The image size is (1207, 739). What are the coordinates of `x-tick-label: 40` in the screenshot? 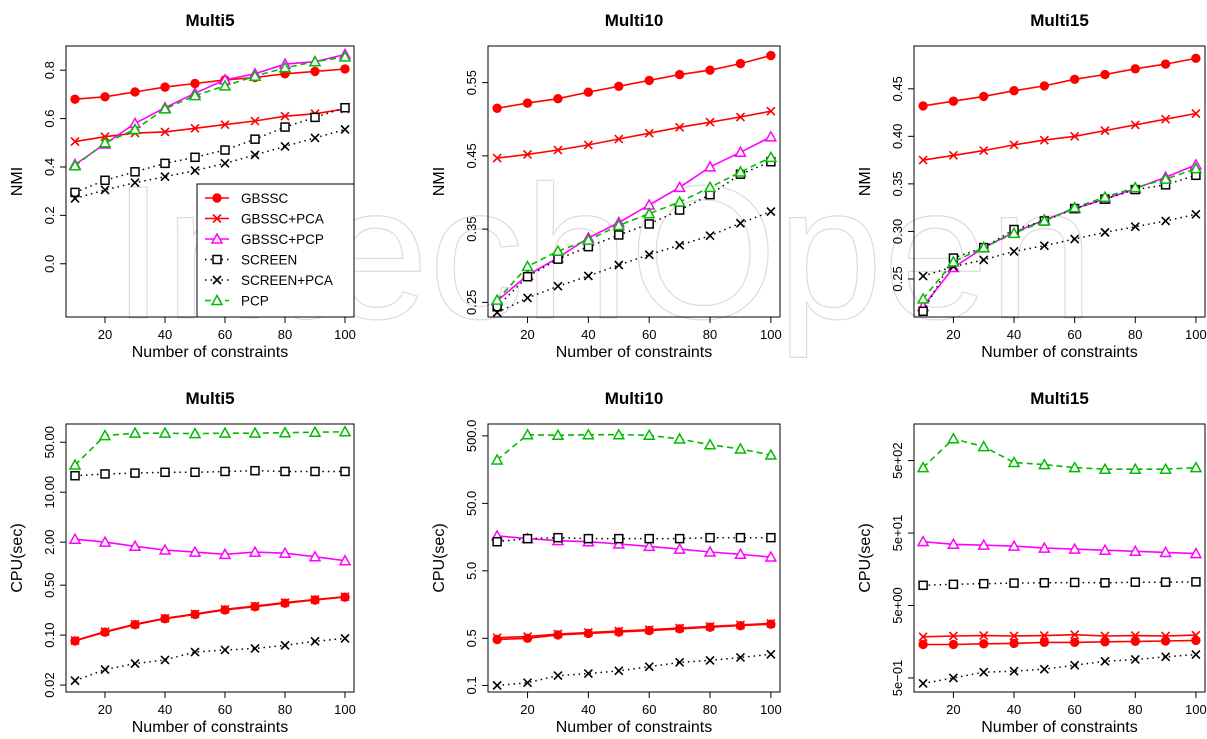 It's located at (588, 334).